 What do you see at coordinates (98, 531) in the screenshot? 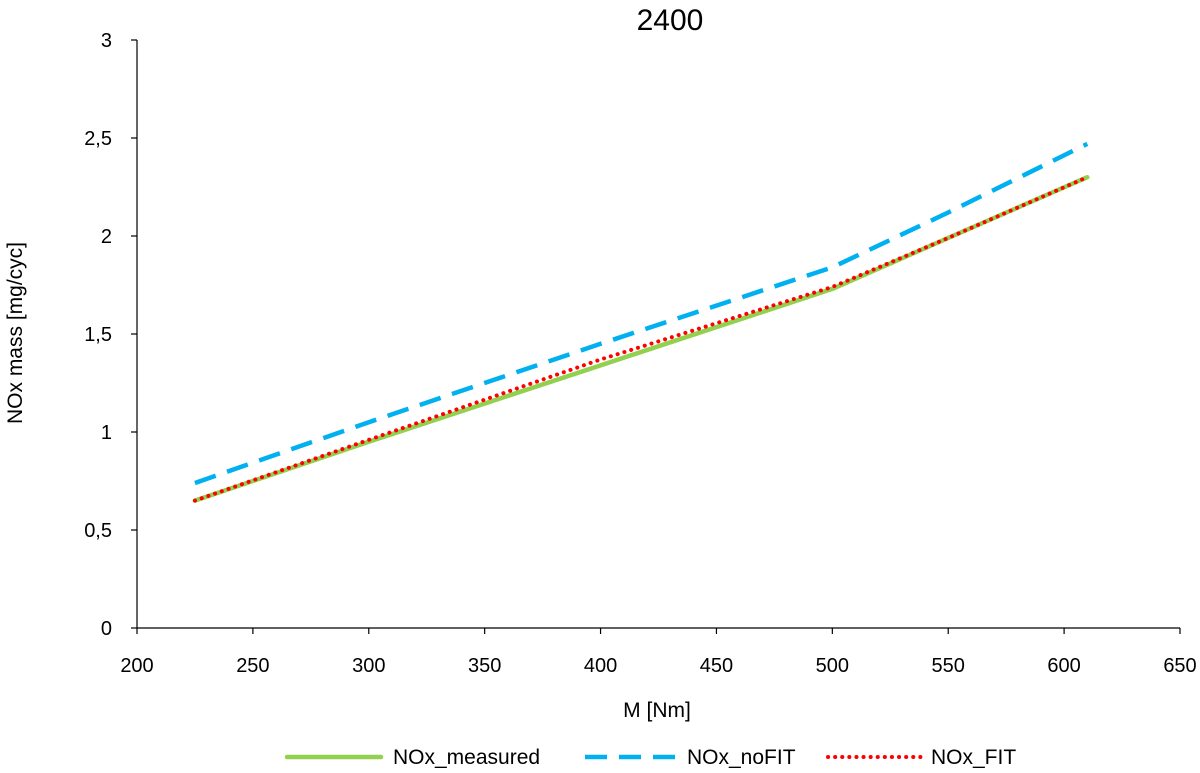
I see `y-tick-label: 0,5` at bounding box center [98, 531].